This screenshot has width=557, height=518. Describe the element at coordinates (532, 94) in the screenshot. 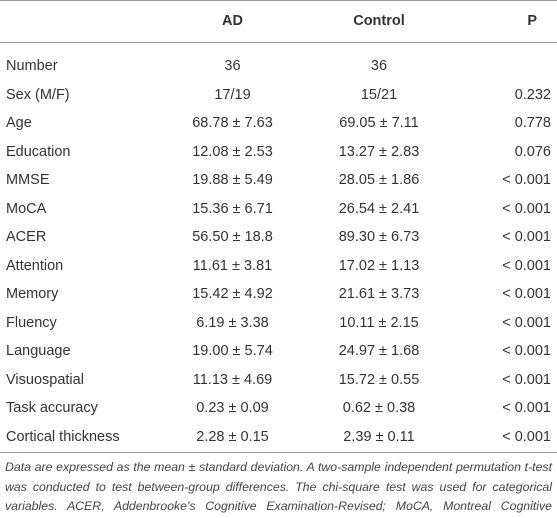

I see `table-cell: 0.232` at that location.